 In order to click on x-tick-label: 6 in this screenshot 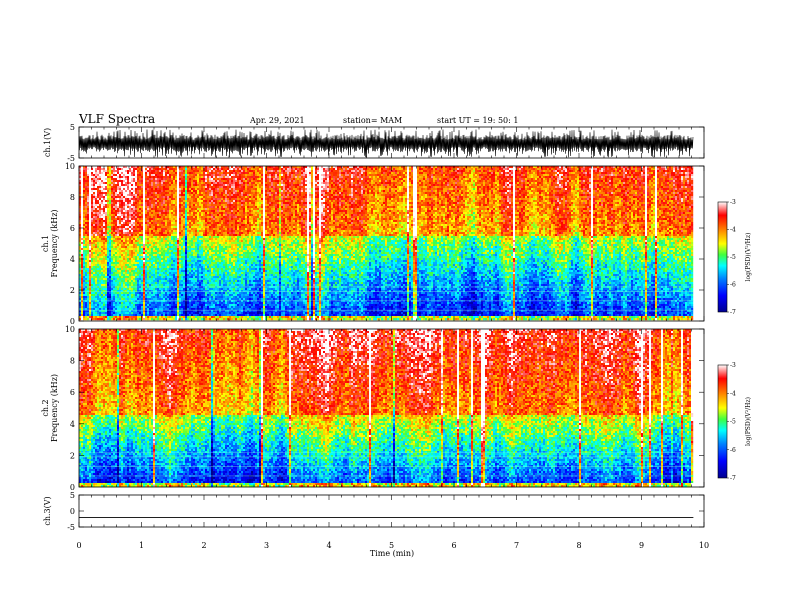, I will do `click(453, 545)`.